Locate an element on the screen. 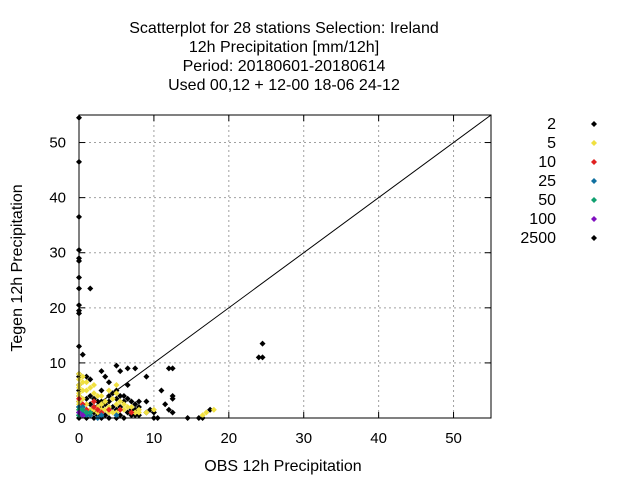  x-tick-label-3: 30 is located at coordinates (303, 438).